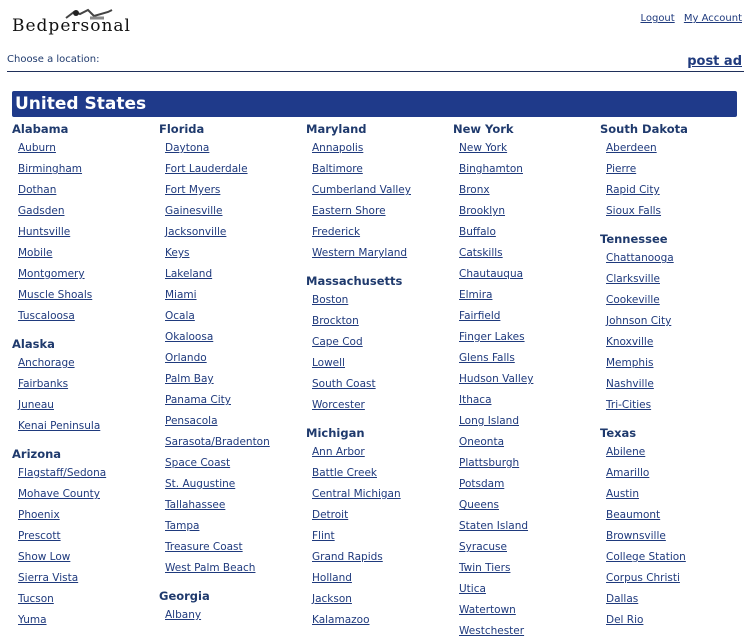 This screenshot has height=642, width=752. I want to click on city-link: Abilene, so click(626, 452).